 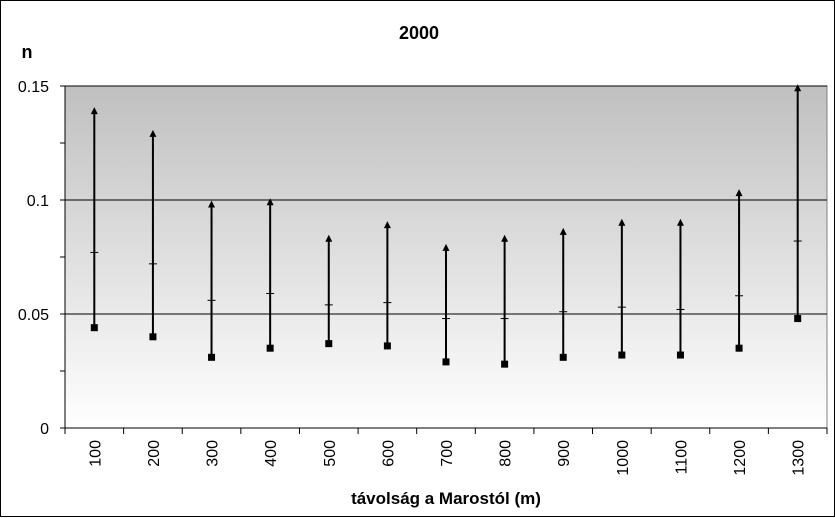 I want to click on y-axis-label: n, so click(x=27, y=52).